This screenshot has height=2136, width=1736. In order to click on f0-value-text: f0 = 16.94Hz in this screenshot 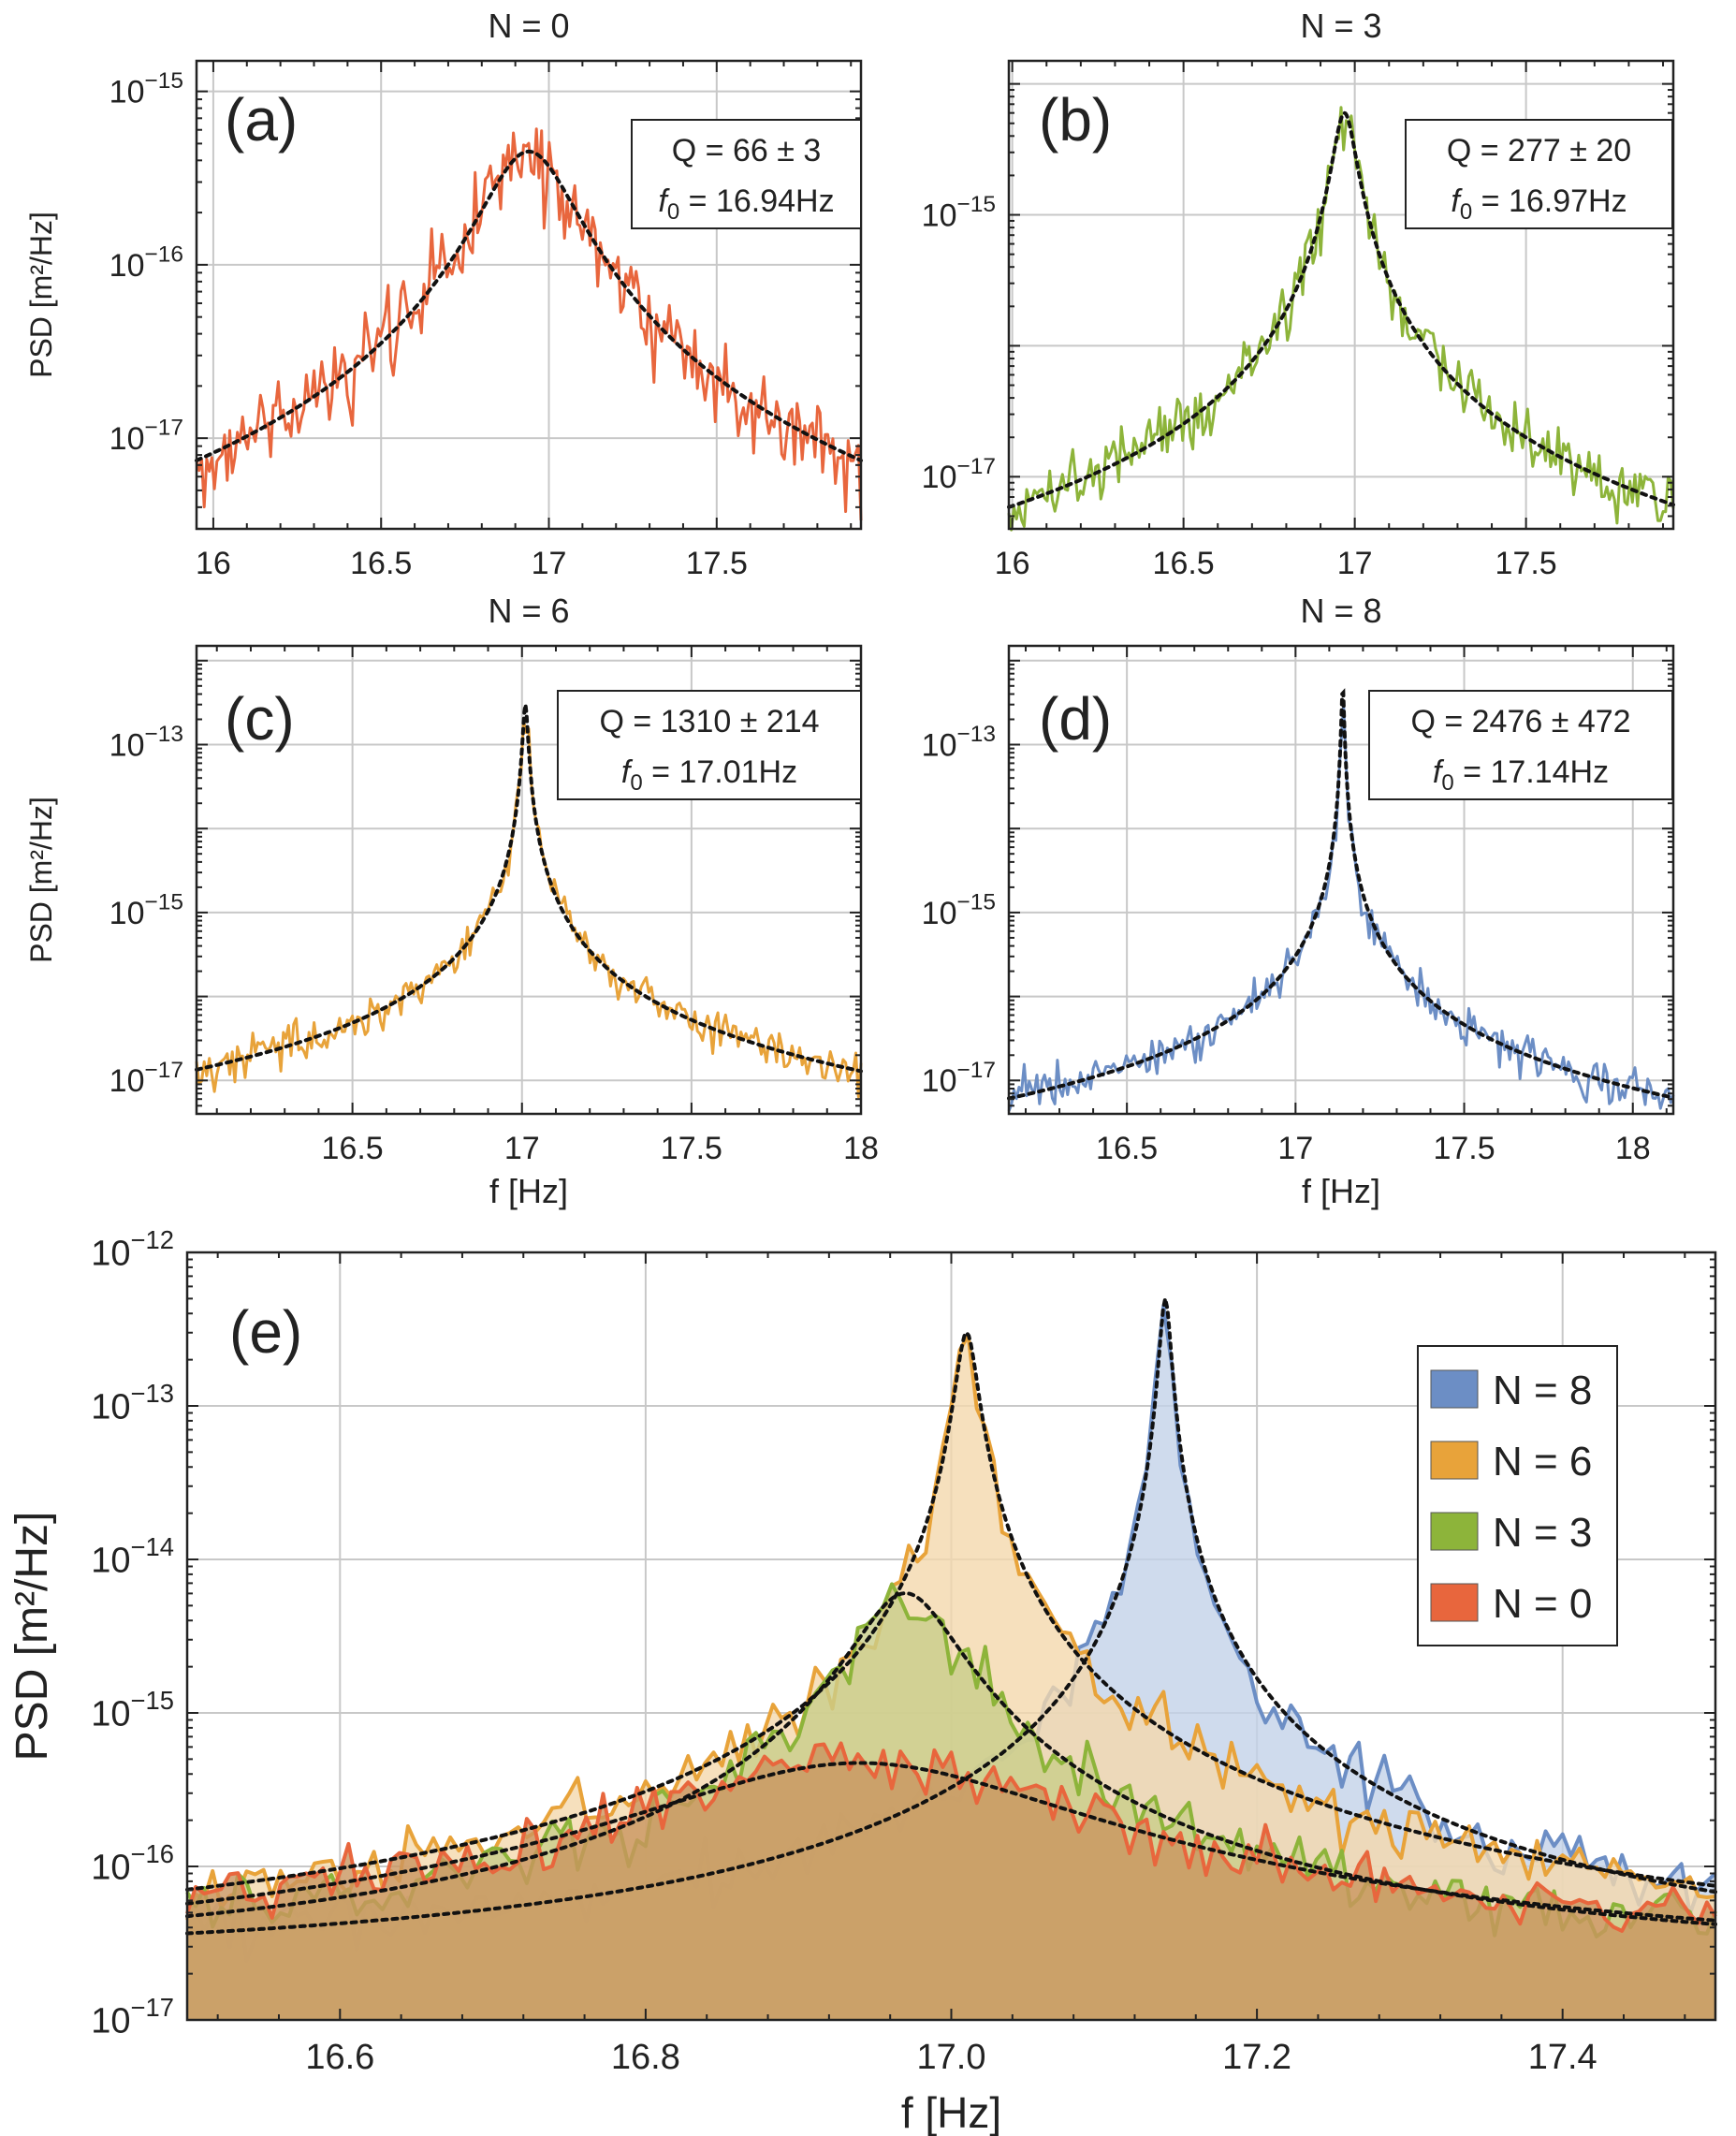, I will do `click(746, 204)`.